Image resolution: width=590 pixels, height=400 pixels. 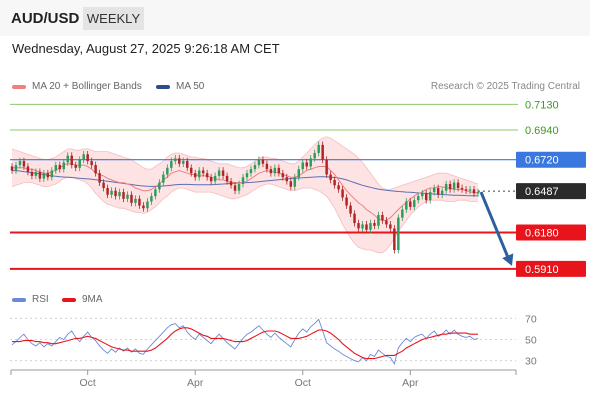 I want to click on legend-rsi: RSI, so click(x=30, y=299).